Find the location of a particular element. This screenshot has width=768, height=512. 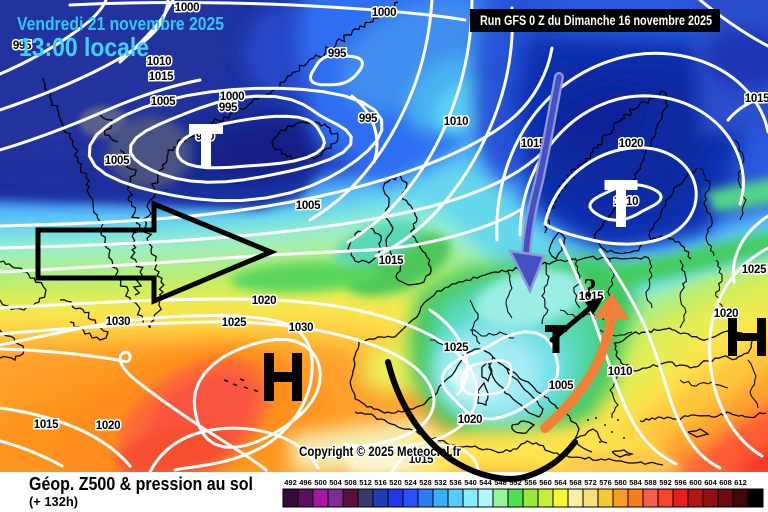

svg-text: 584 is located at coordinates (635, 482).